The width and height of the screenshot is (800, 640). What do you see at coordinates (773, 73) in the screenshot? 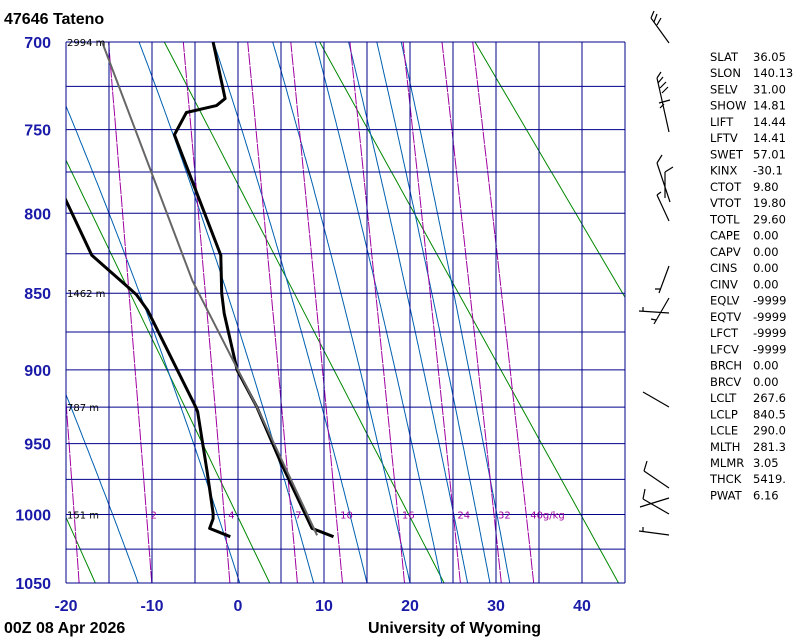
I see `index-value: 140.13` at bounding box center [773, 73].